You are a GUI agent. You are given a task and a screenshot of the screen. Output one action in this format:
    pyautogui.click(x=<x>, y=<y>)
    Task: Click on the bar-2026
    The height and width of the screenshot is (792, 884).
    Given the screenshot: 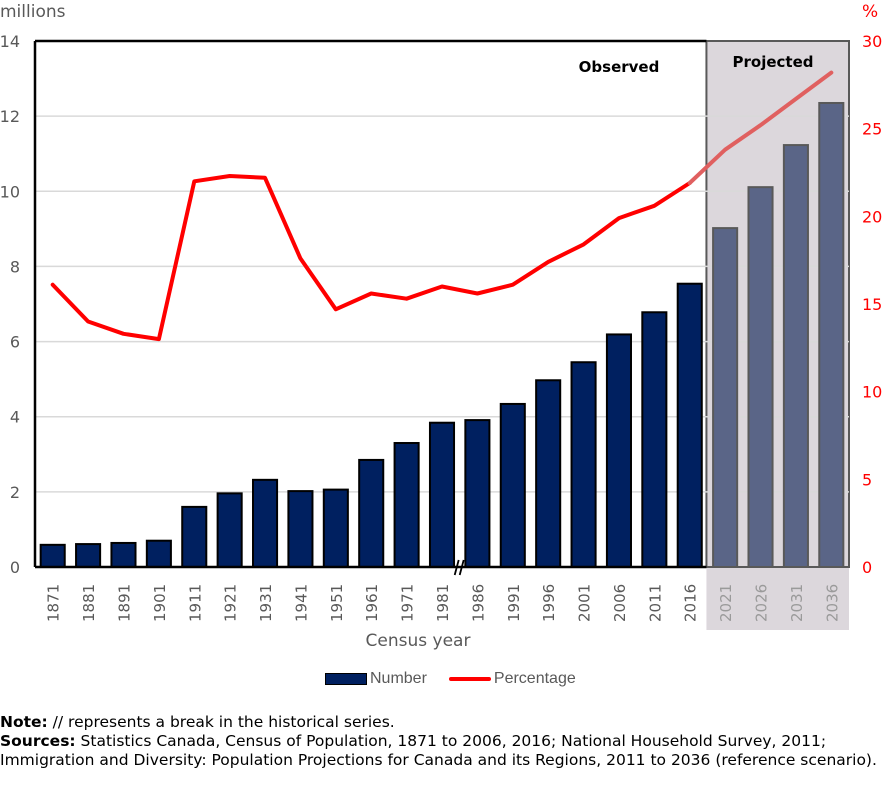 What is the action you would take?
    pyautogui.click(x=760, y=377)
    